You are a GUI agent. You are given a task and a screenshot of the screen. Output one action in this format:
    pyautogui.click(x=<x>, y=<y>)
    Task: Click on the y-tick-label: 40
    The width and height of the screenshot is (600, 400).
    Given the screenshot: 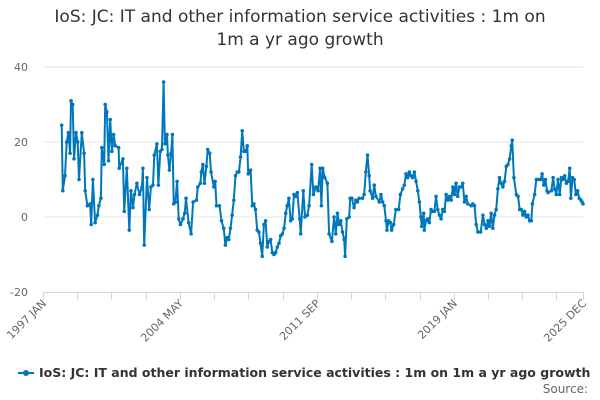 What is the action you would take?
    pyautogui.click(x=21, y=67)
    